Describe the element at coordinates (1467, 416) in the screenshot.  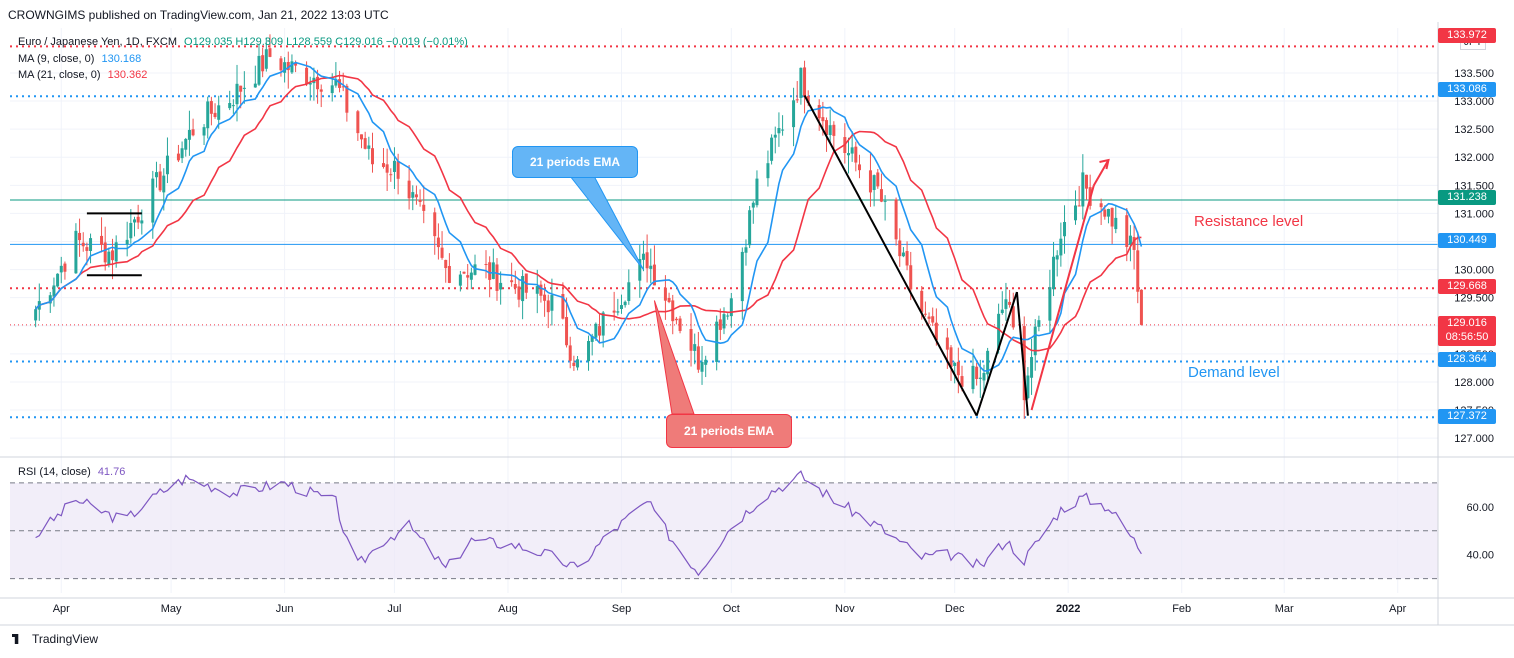
I see `price-box-127: 127.372` at that location.